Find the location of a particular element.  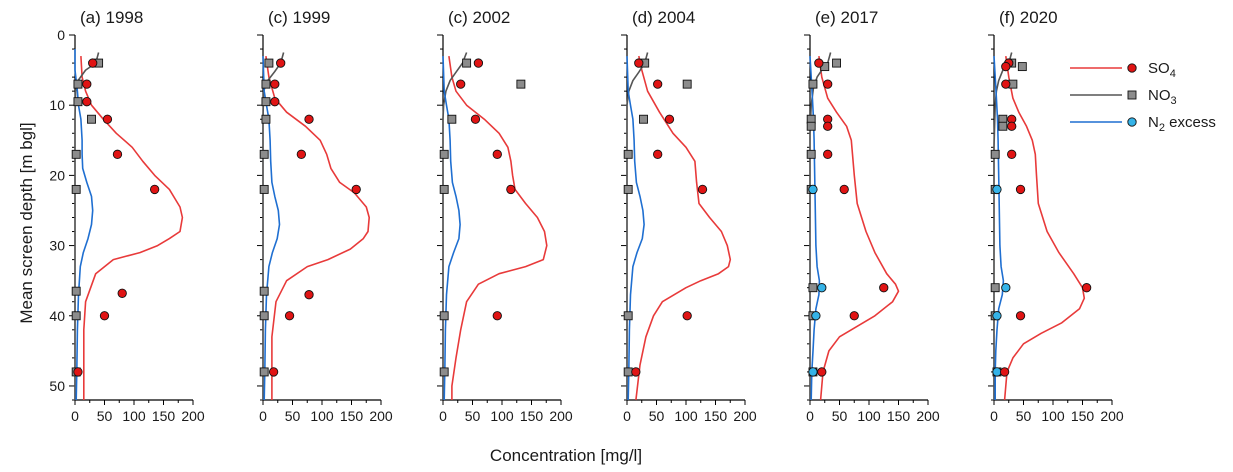

panel-1: 0 10 20 30 40 50 0 50 100 150 200 (a) 1998 is located at coordinates (126, 216).